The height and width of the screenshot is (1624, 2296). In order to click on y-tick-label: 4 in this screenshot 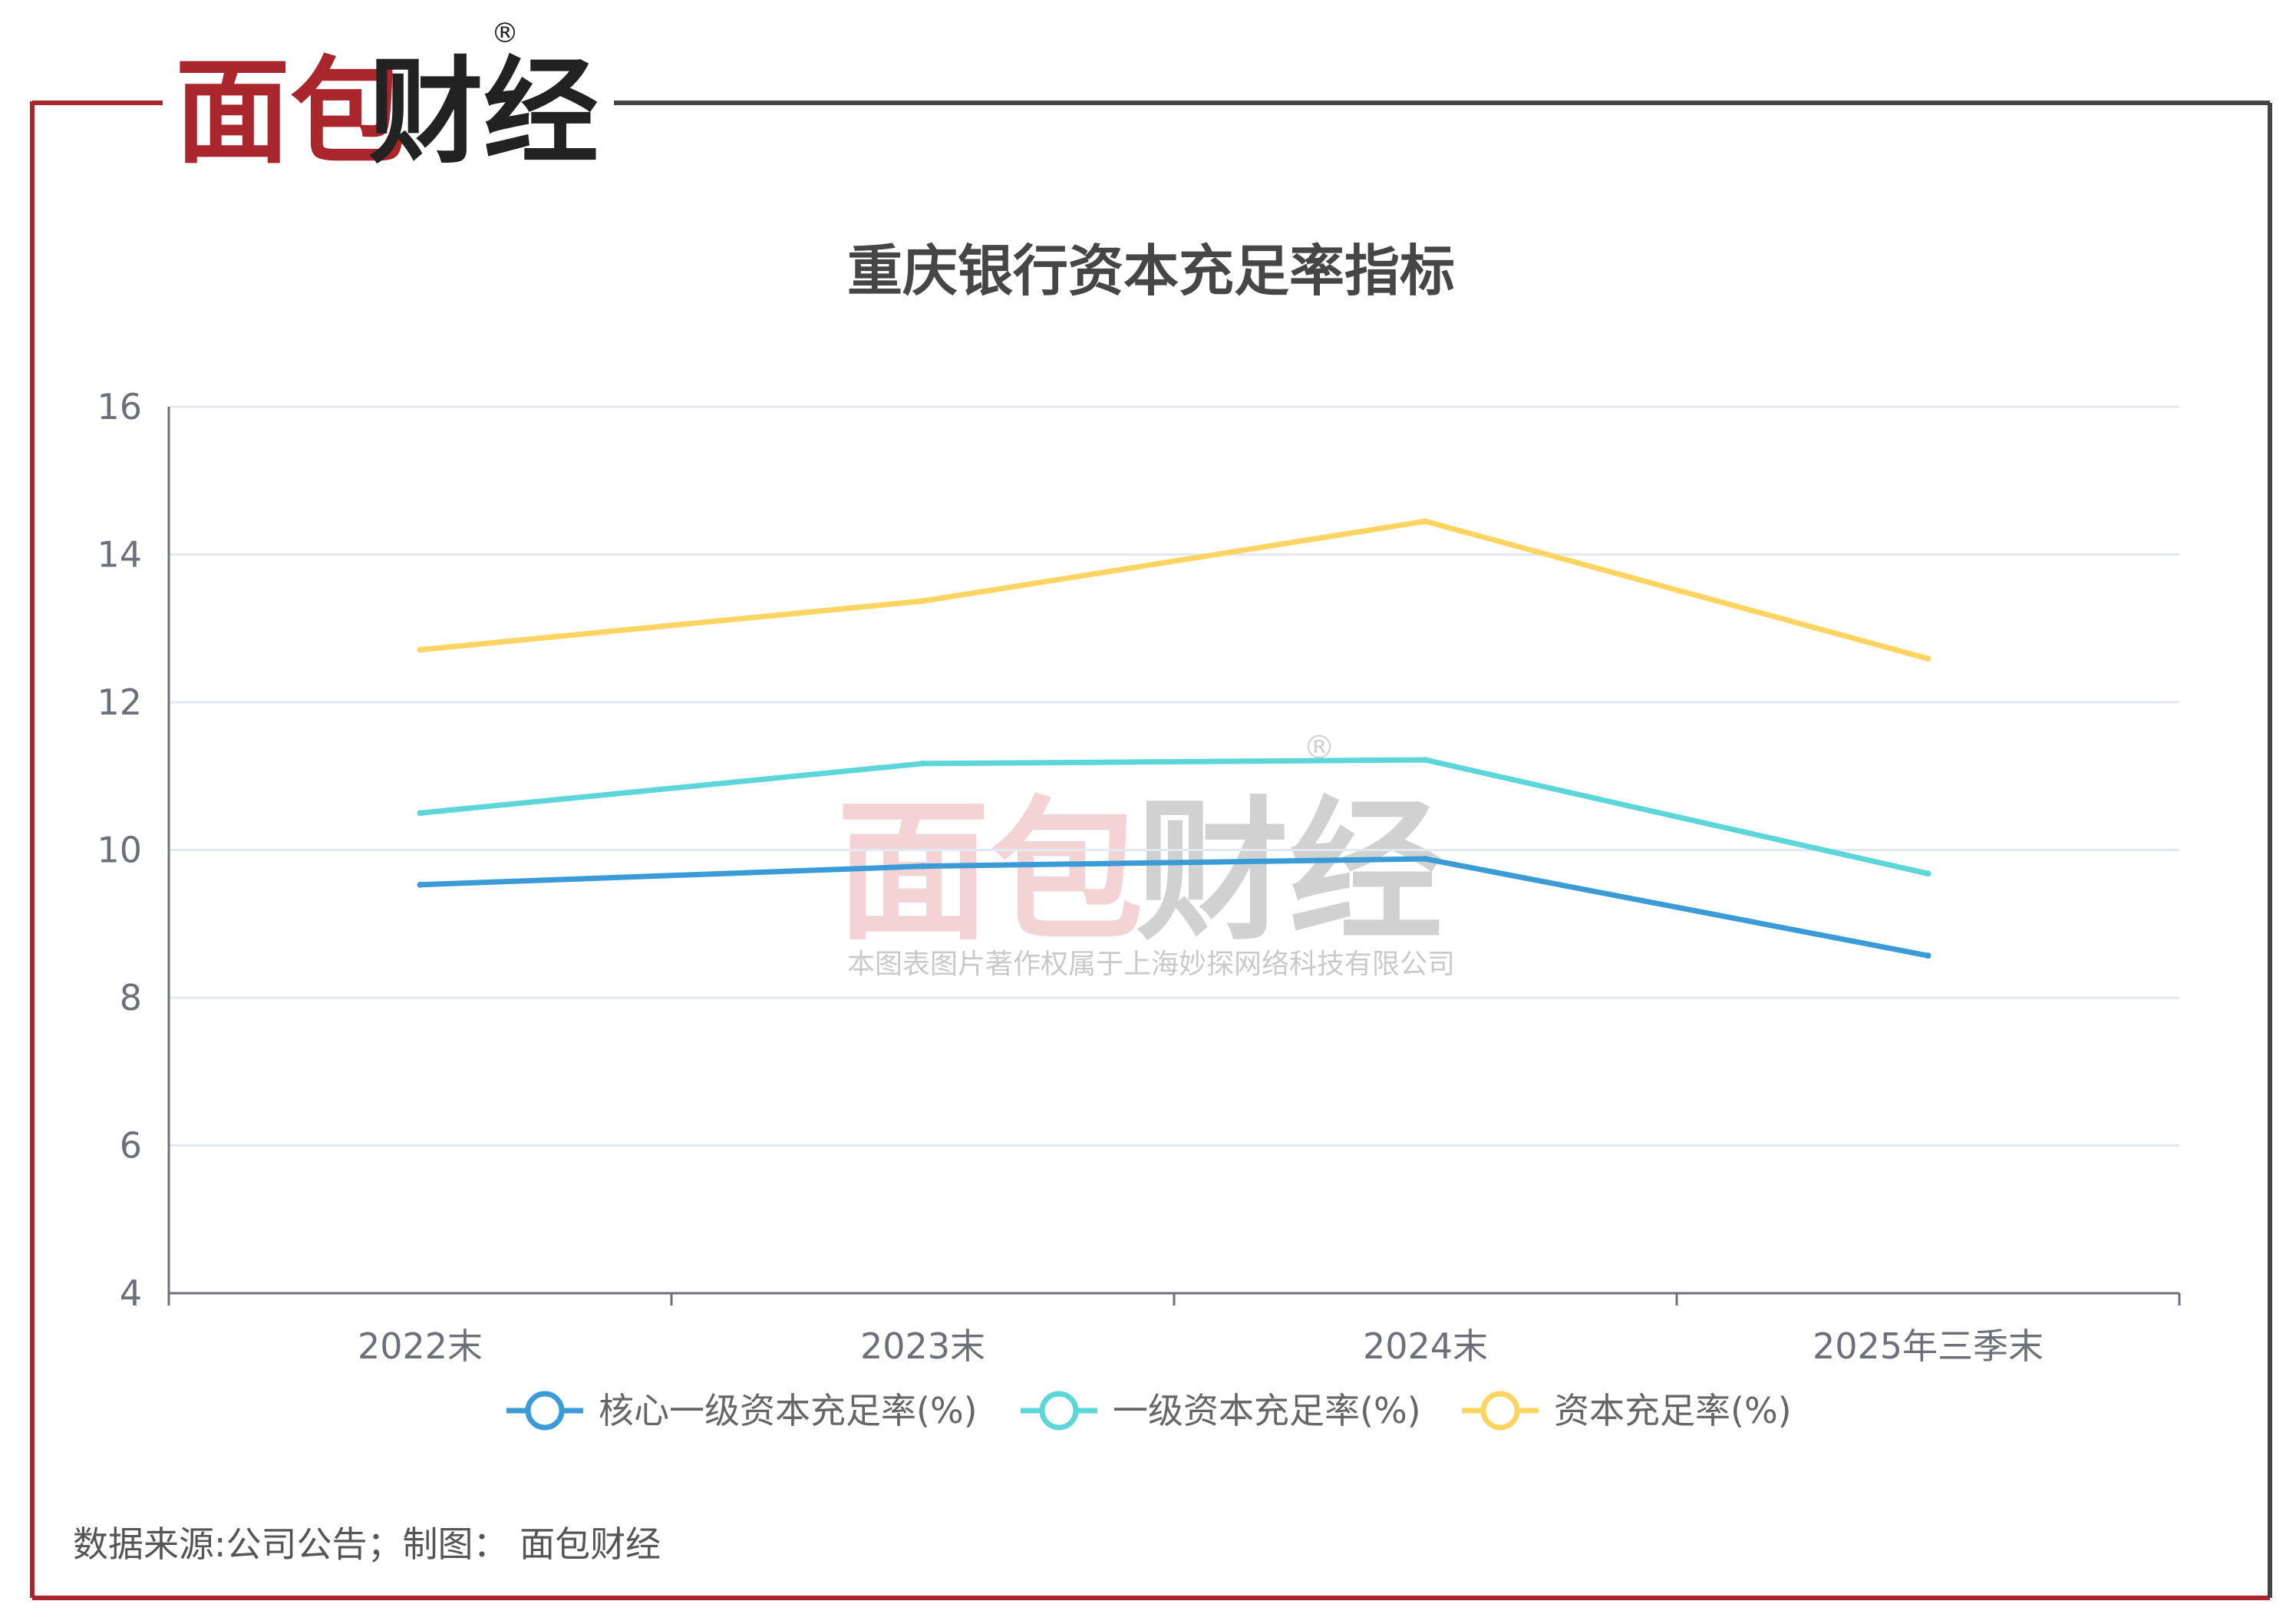, I will do `click(131, 1293)`.